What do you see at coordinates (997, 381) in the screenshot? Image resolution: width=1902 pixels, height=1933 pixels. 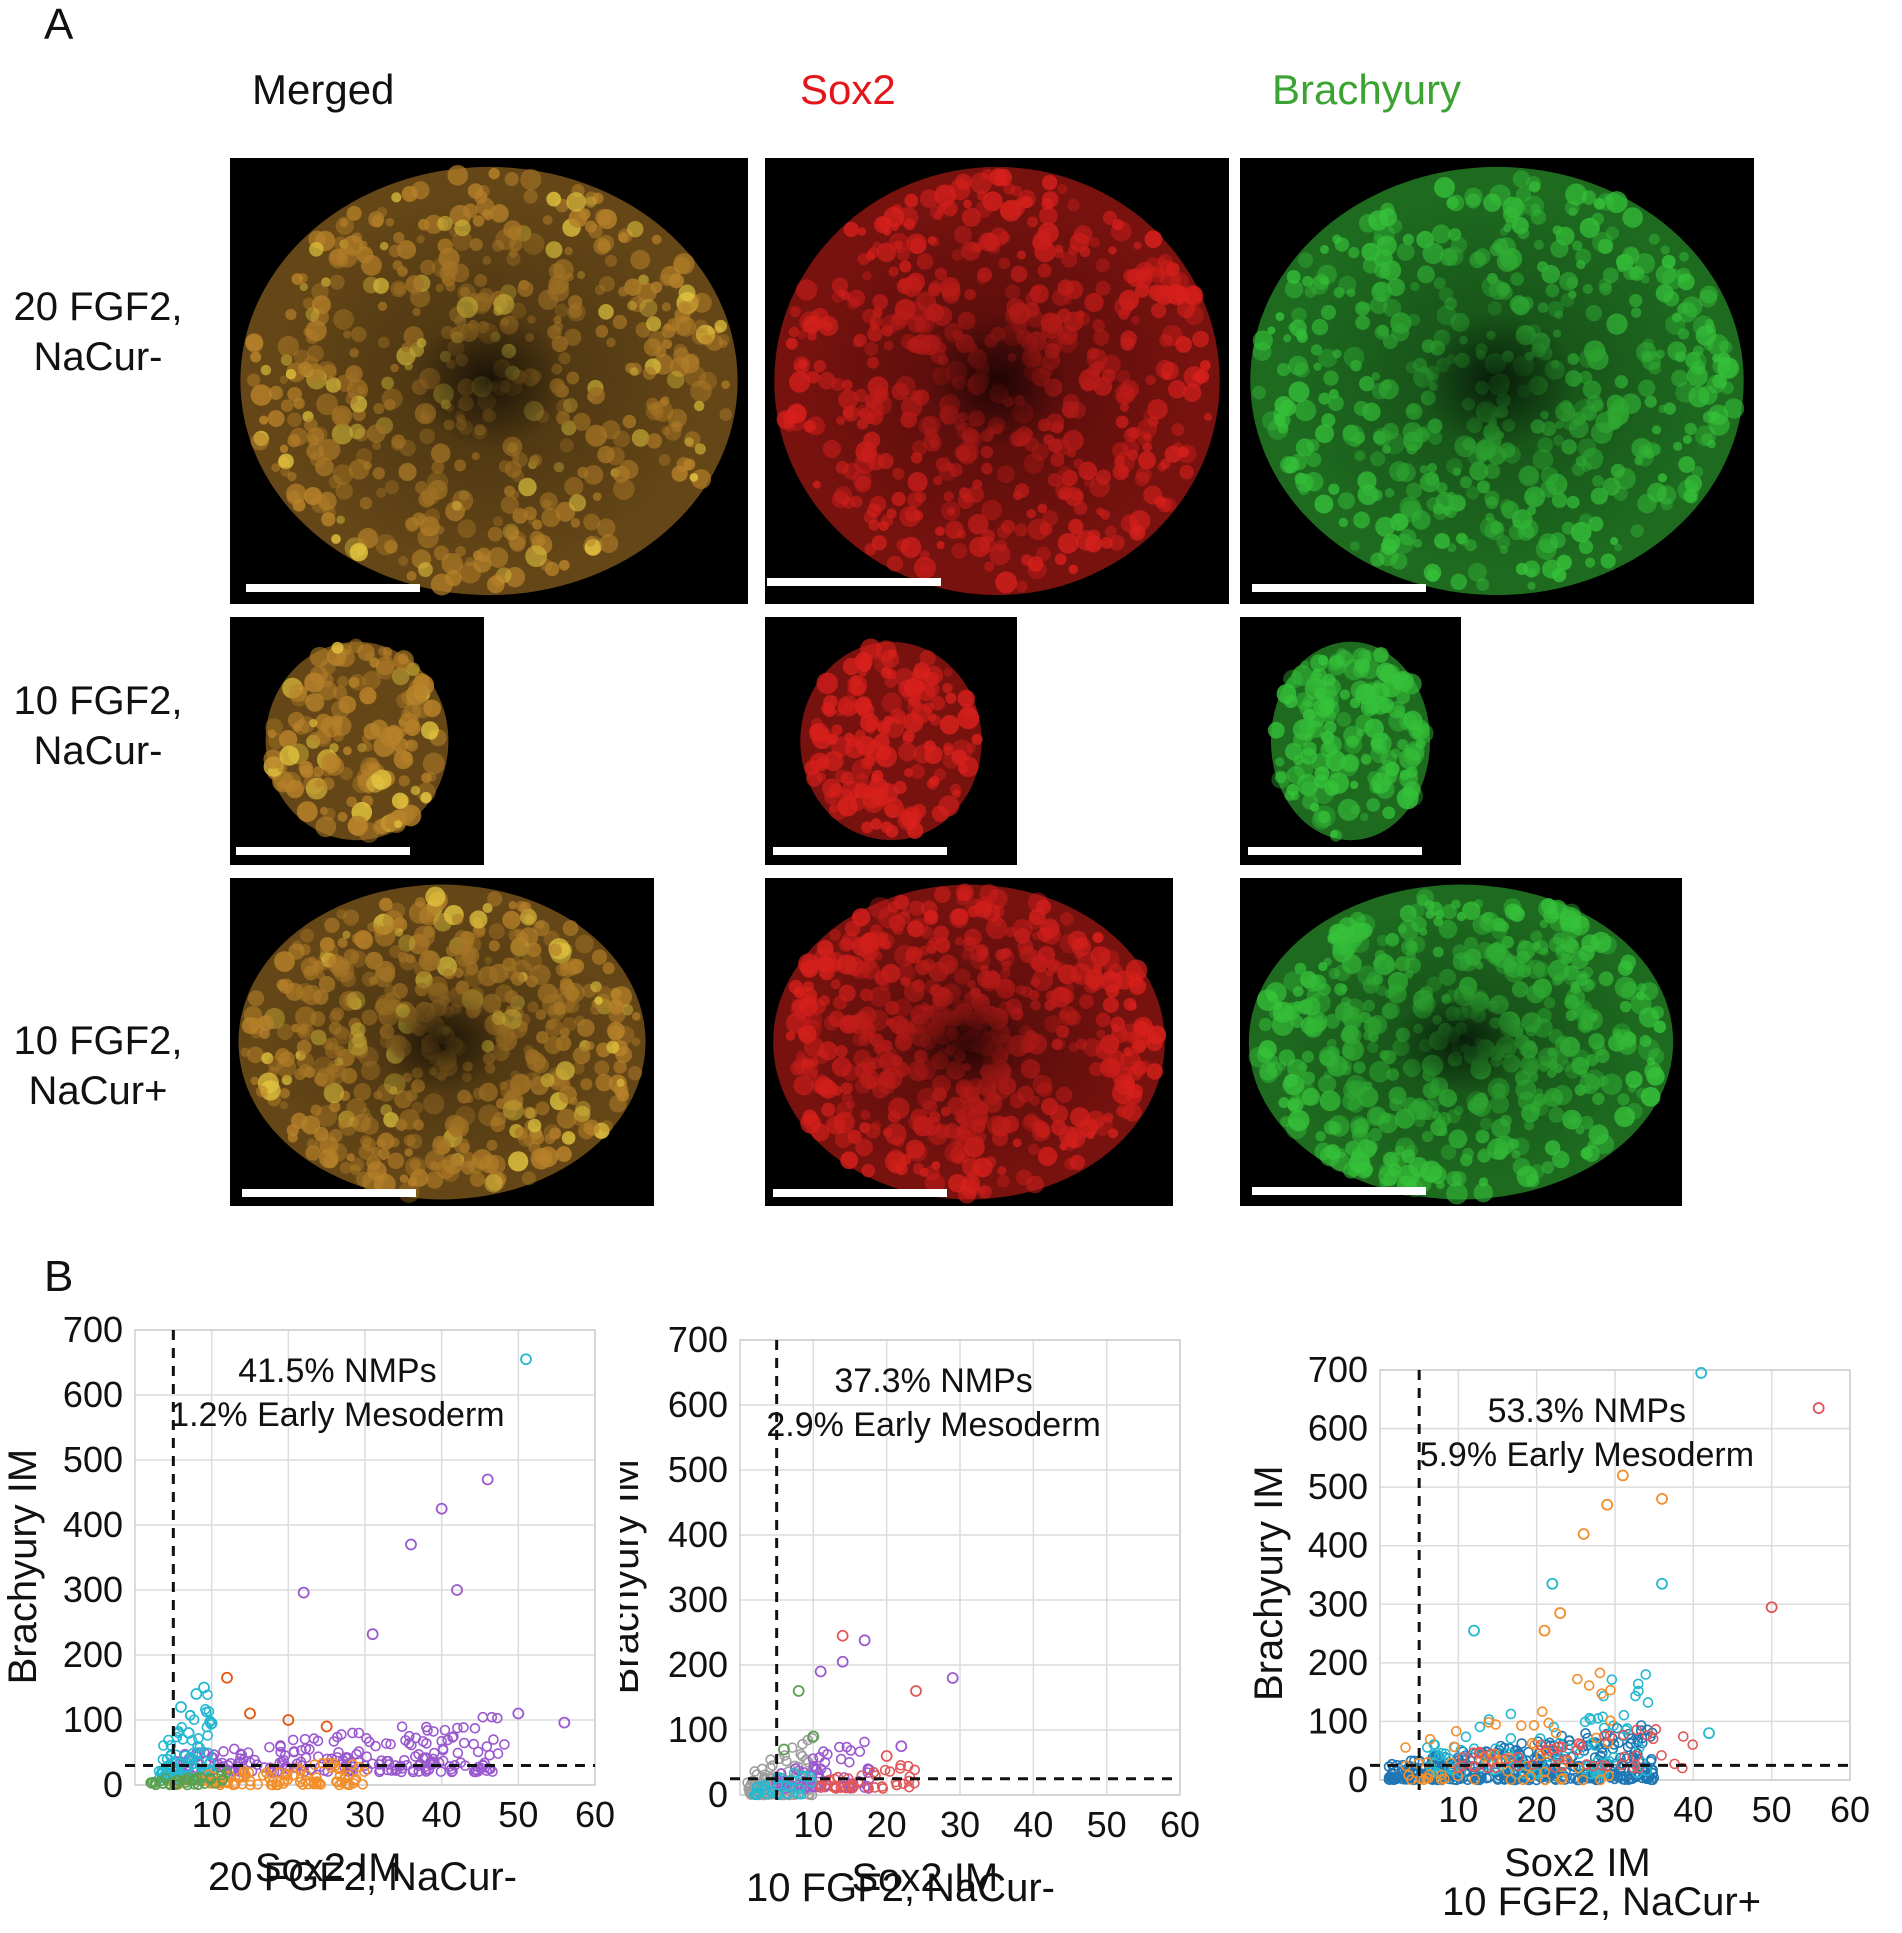 I see `micrograph-sox2-row1` at bounding box center [997, 381].